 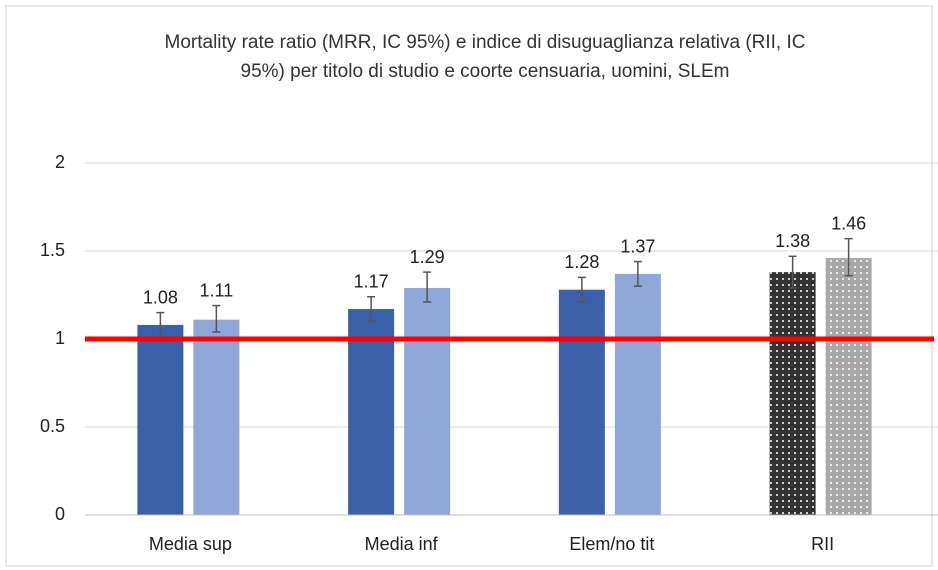 I want to click on data-label: 1.37, so click(x=637, y=246).